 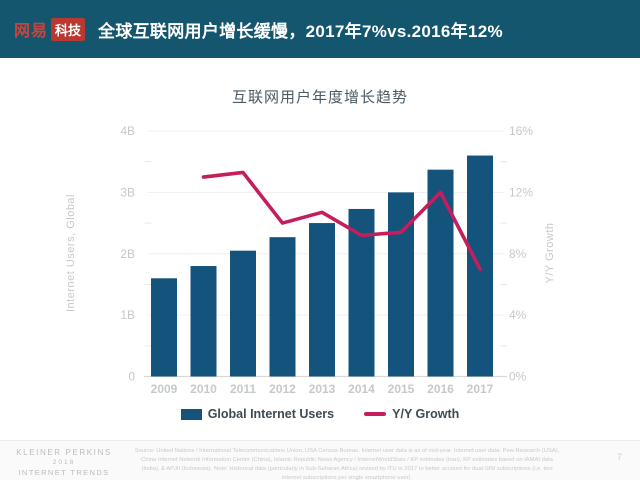 I want to click on brand-line-1: KLEINER PERKINS, so click(x=64, y=452).